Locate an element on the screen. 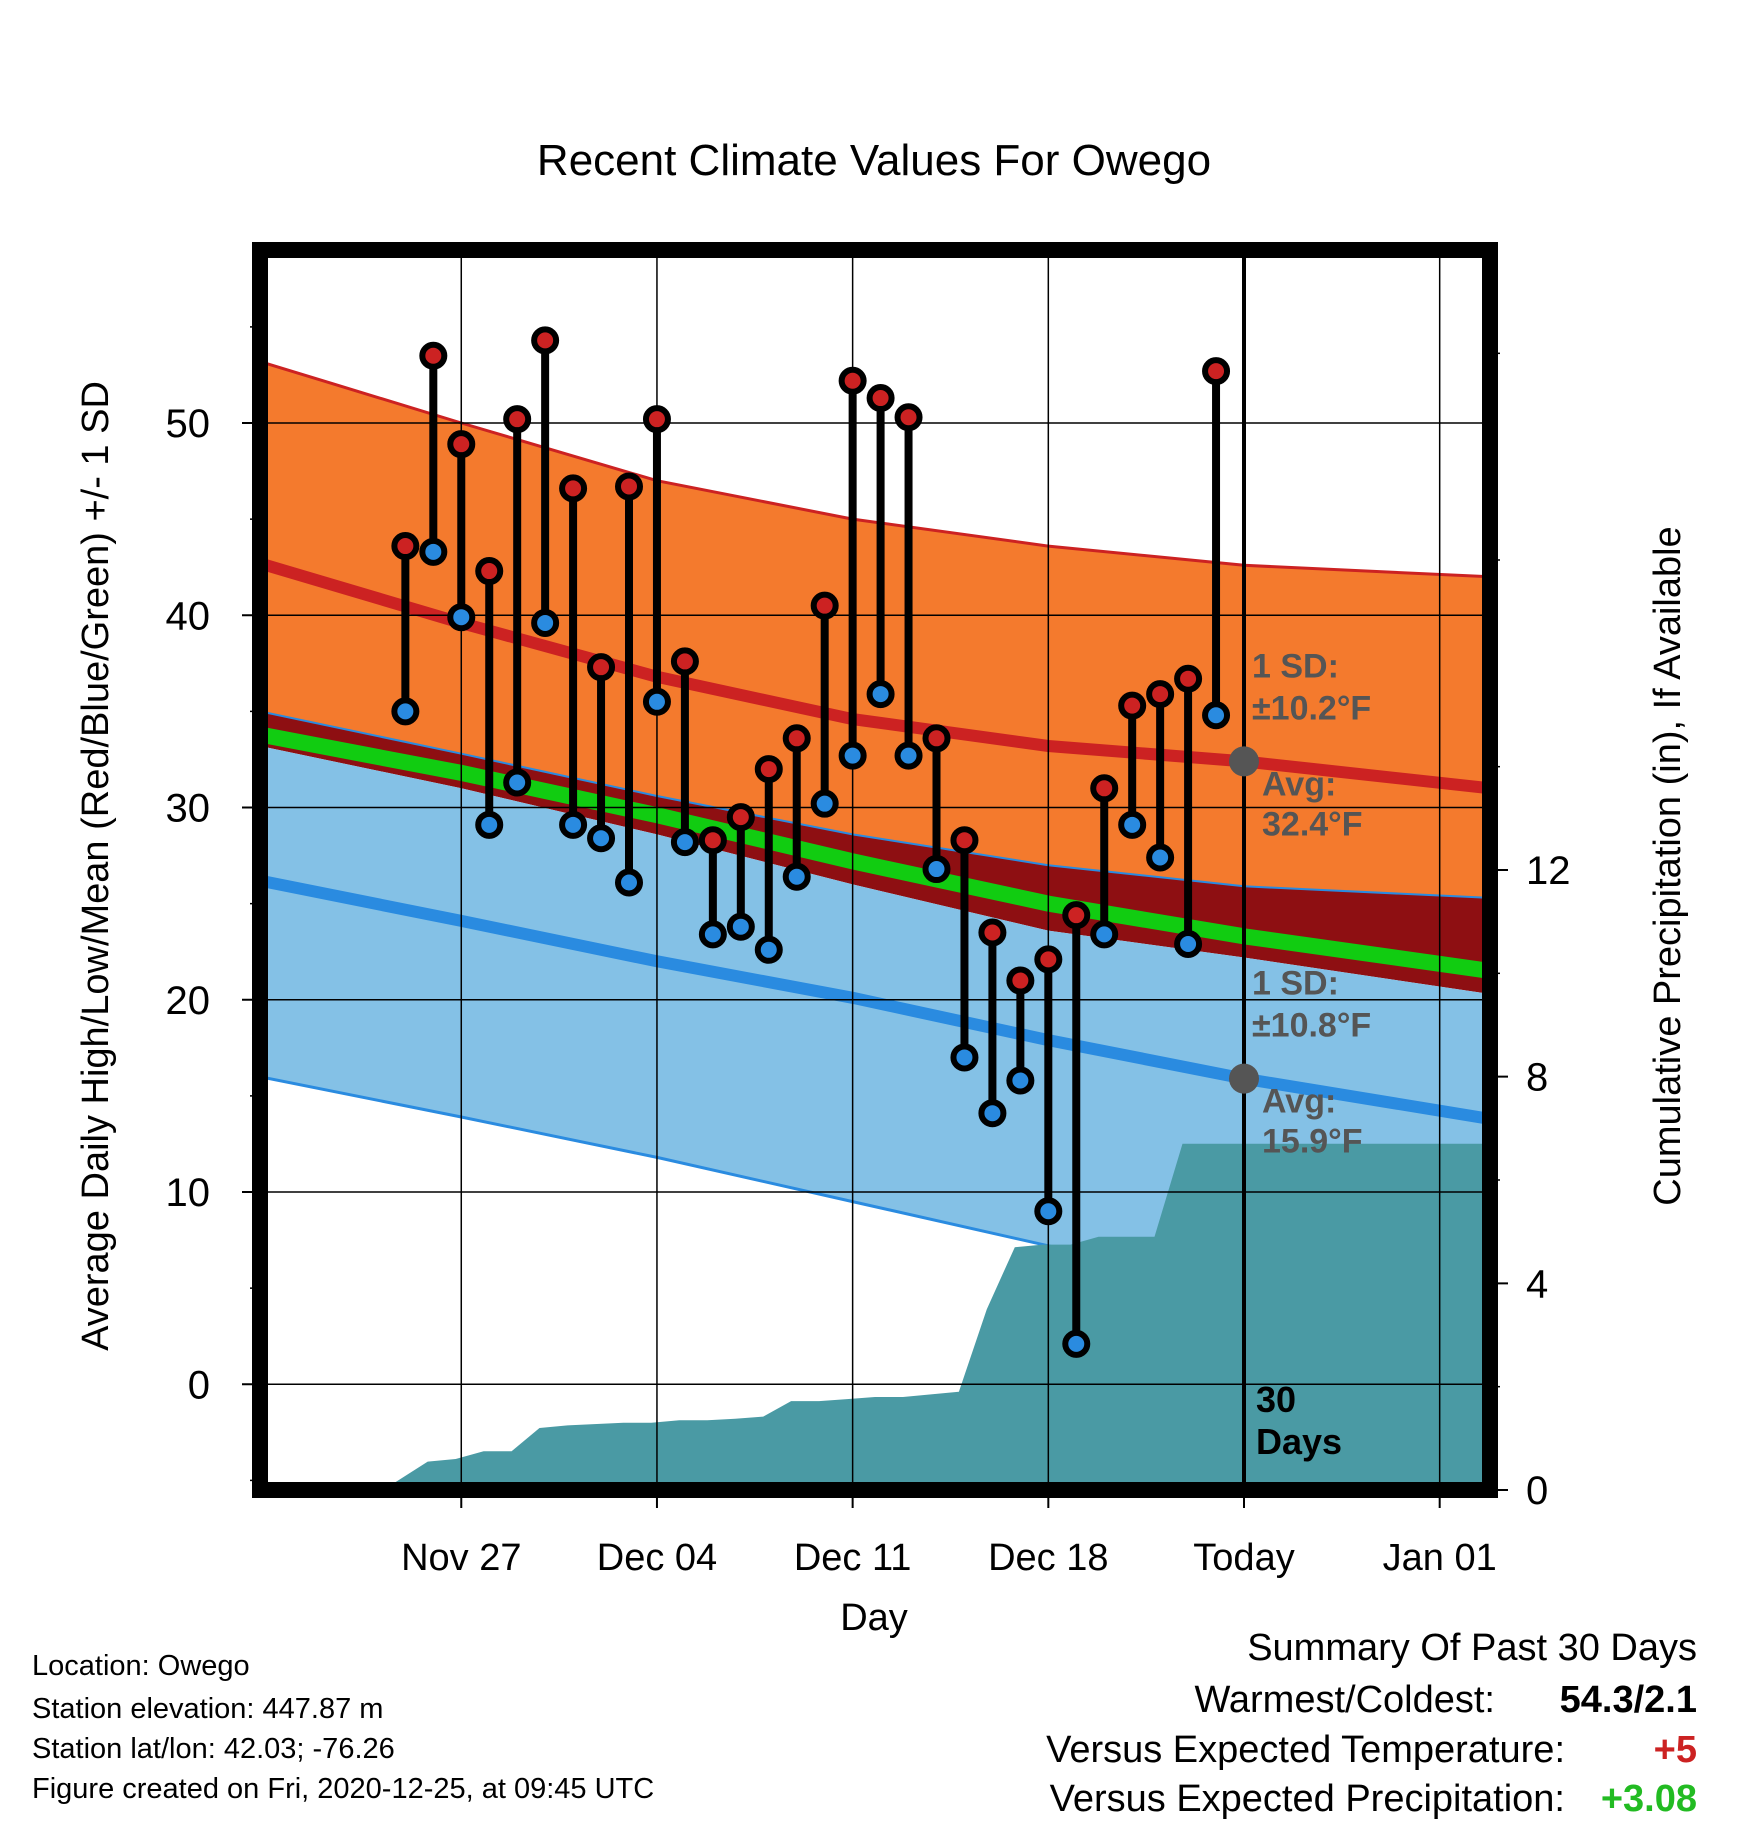  summary-temp-label: Versus Expected Temperature: is located at coordinates (1305, 1750).